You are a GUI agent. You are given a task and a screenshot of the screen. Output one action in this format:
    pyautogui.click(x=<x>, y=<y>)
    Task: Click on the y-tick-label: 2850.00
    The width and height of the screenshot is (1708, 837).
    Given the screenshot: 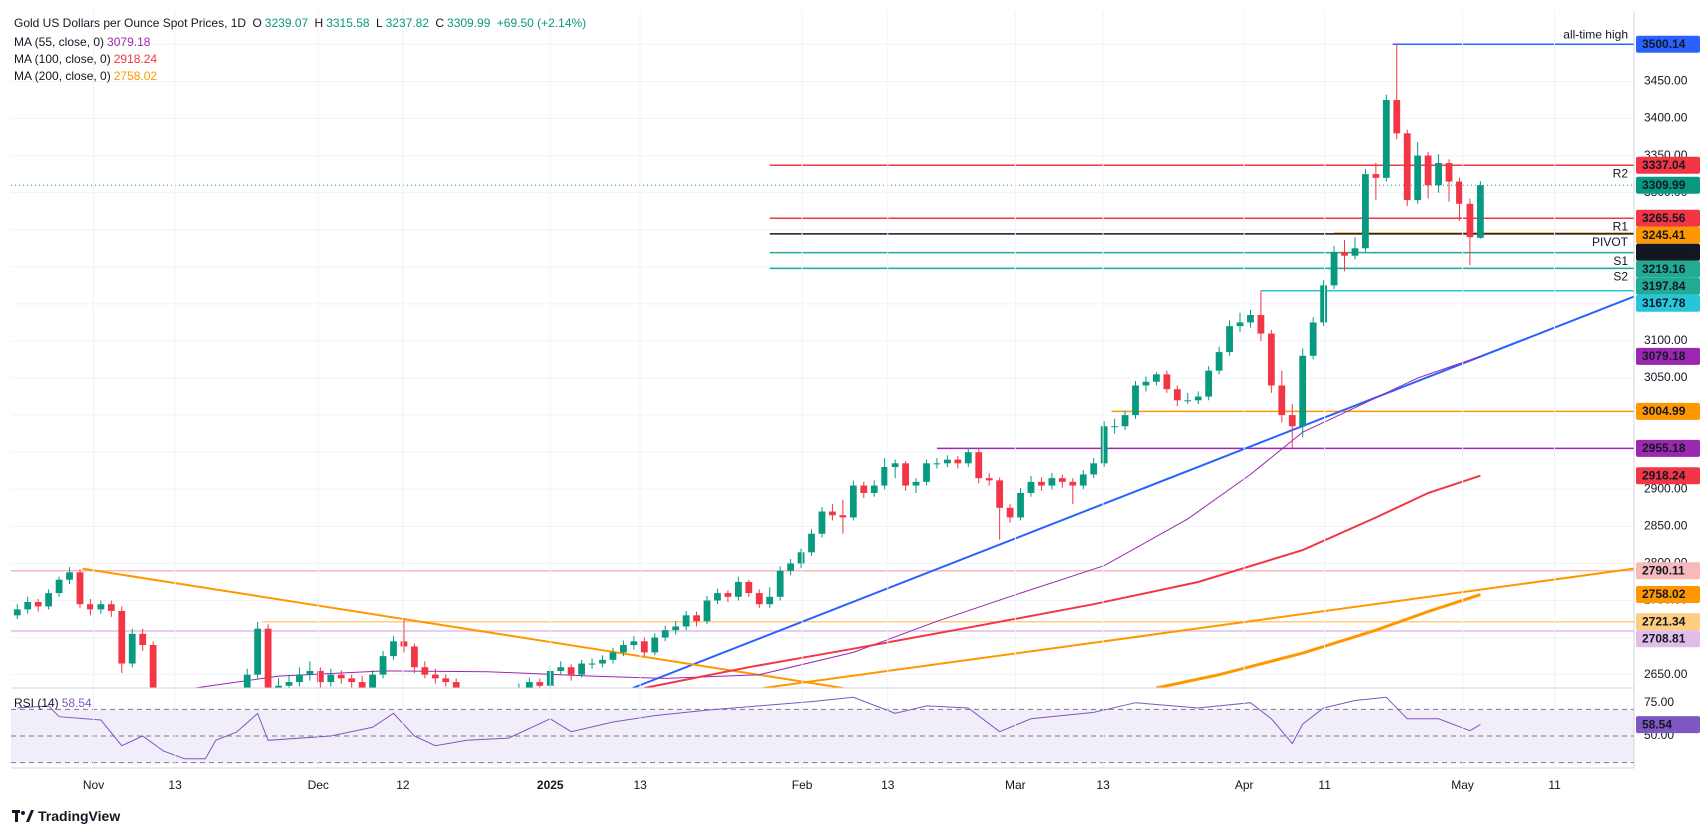 What is the action you would take?
    pyautogui.click(x=1666, y=526)
    